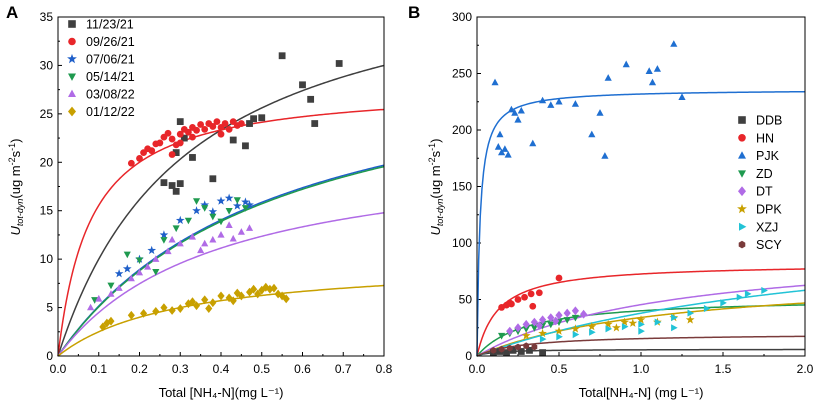  Describe the element at coordinates (110, 42) in the screenshot. I see `legend-entry: 09/26/21` at that location.